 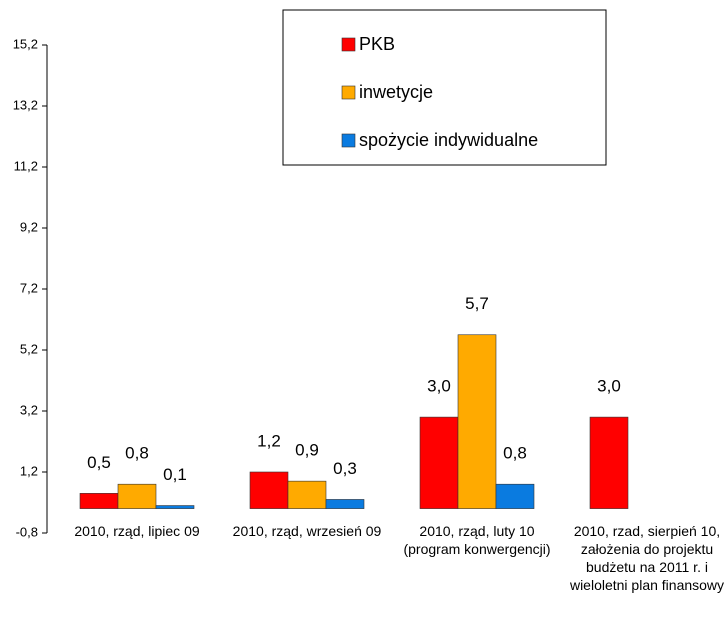 I want to click on y-tick-label: 7,2, so click(x=29, y=287).